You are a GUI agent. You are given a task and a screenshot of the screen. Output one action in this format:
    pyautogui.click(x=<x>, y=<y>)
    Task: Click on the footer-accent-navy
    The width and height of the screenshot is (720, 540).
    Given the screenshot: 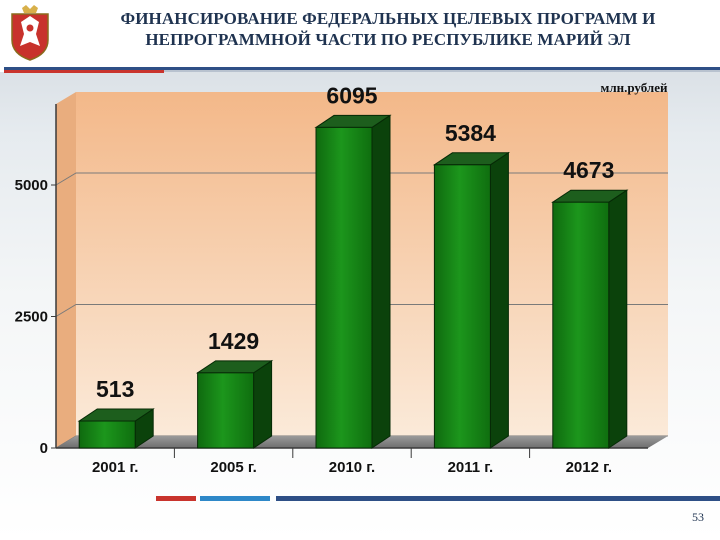 What is the action you would take?
    pyautogui.click(x=498, y=498)
    